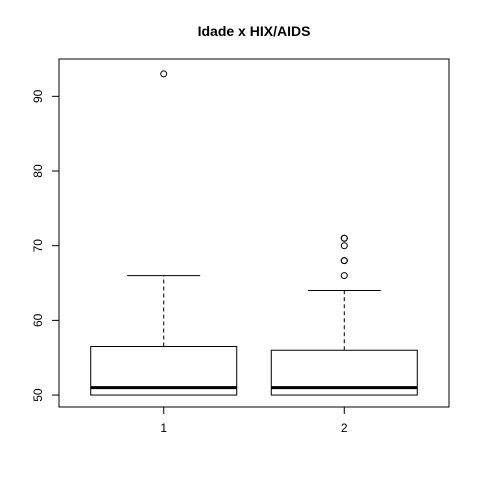  I want to click on chart-title: Idade x HIX/AIDS, so click(254, 31).